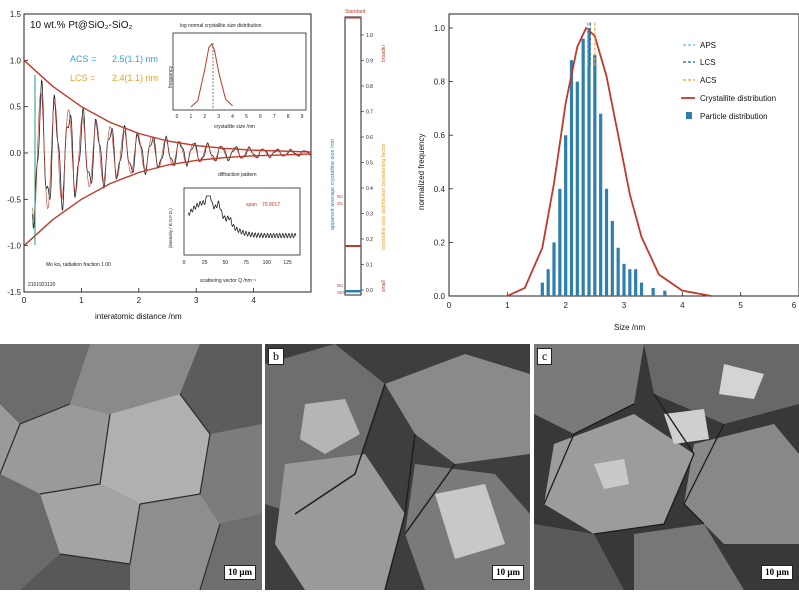 This screenshot has height=600, width=799. Describe the element at coordinates (369, 62) in the screenshot. I see `colorbar-tick-label: 0.9` at that location.